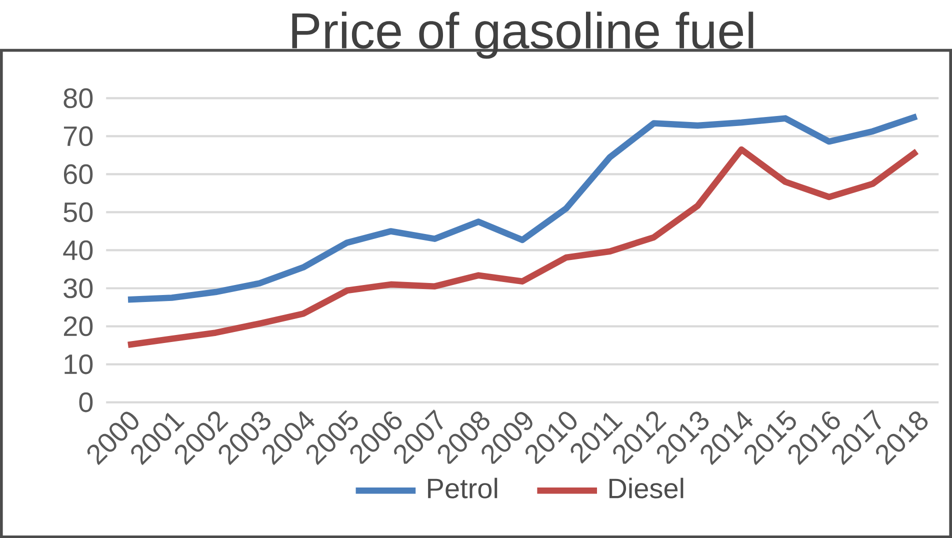 This screenshot has height=538, width=952. I want to click on y-tick-label: 40, so click(78, 250).